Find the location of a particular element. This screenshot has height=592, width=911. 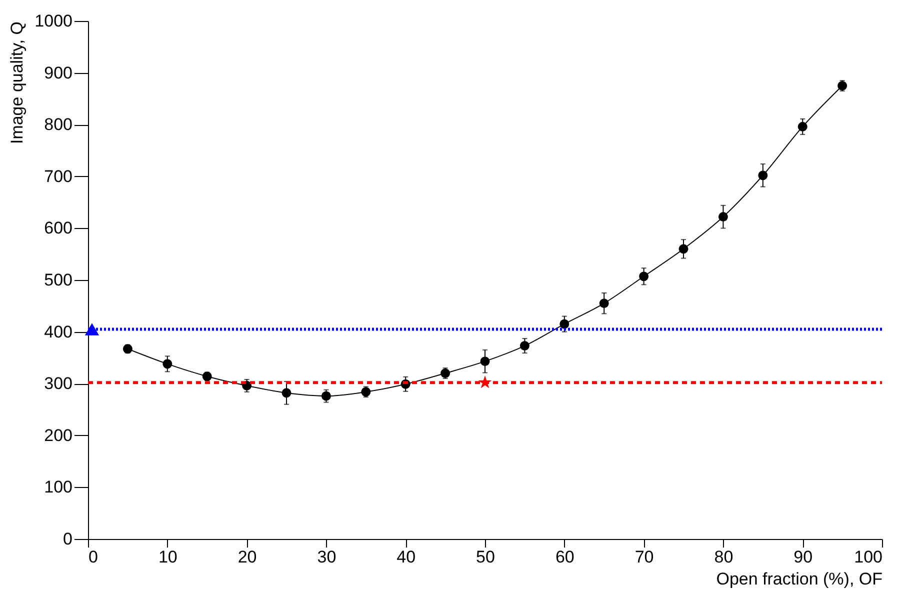

x-tick-label: 40 is located at coordinates (406, 557).